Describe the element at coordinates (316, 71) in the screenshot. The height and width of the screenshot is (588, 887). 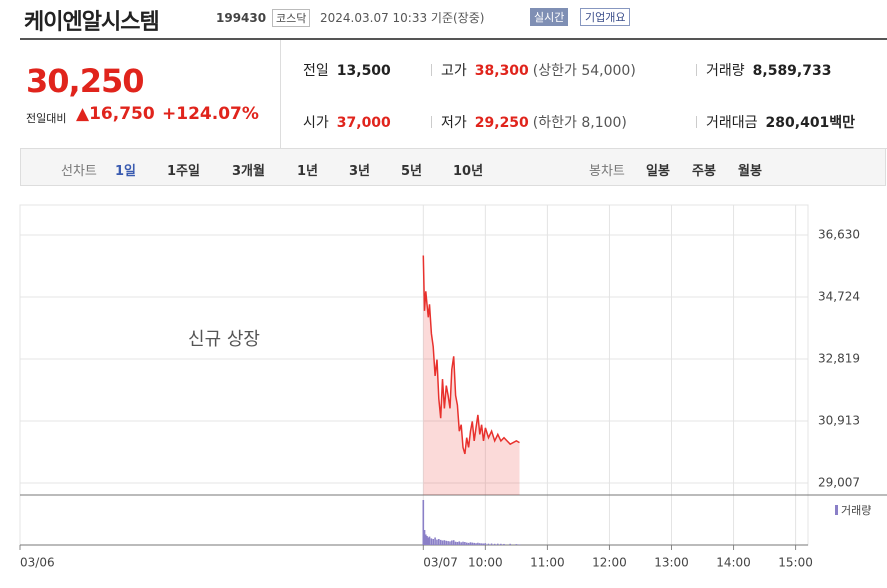
I see `summary-label: 전일` at that location.